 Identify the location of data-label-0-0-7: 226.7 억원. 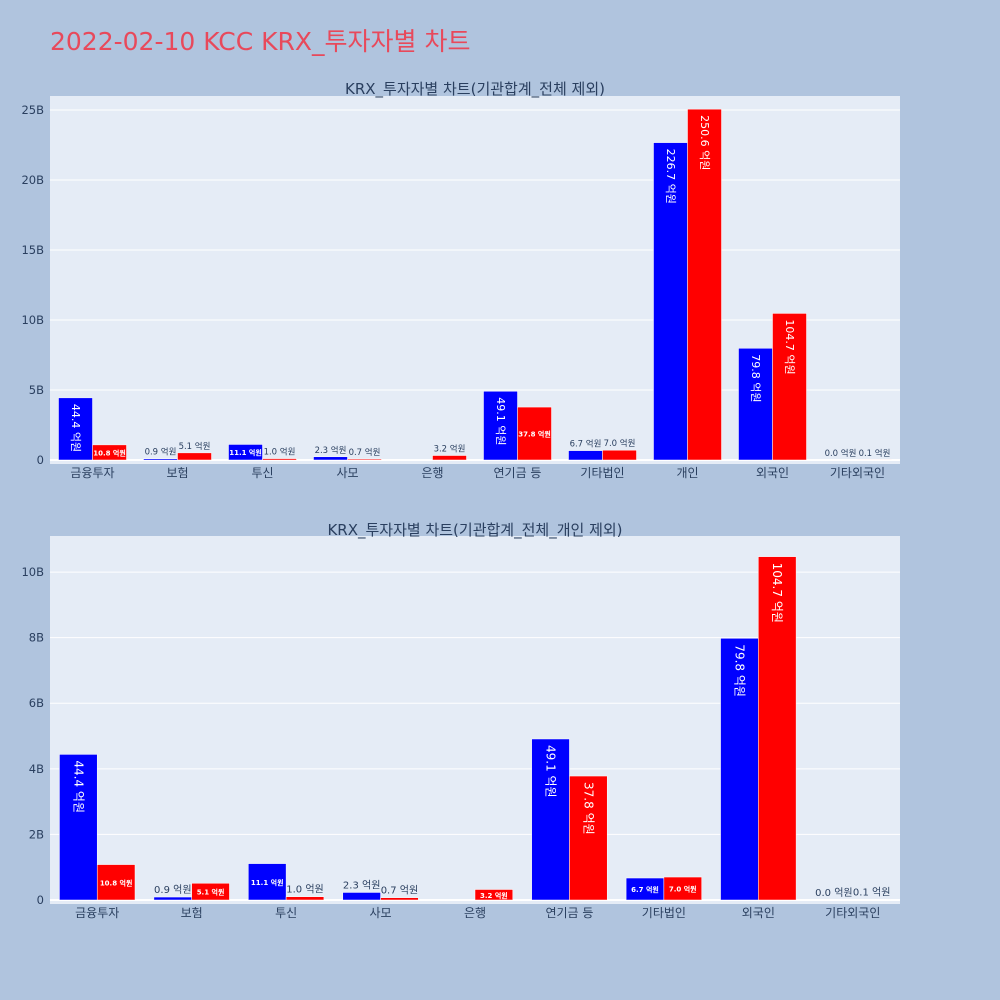
(670, 176).